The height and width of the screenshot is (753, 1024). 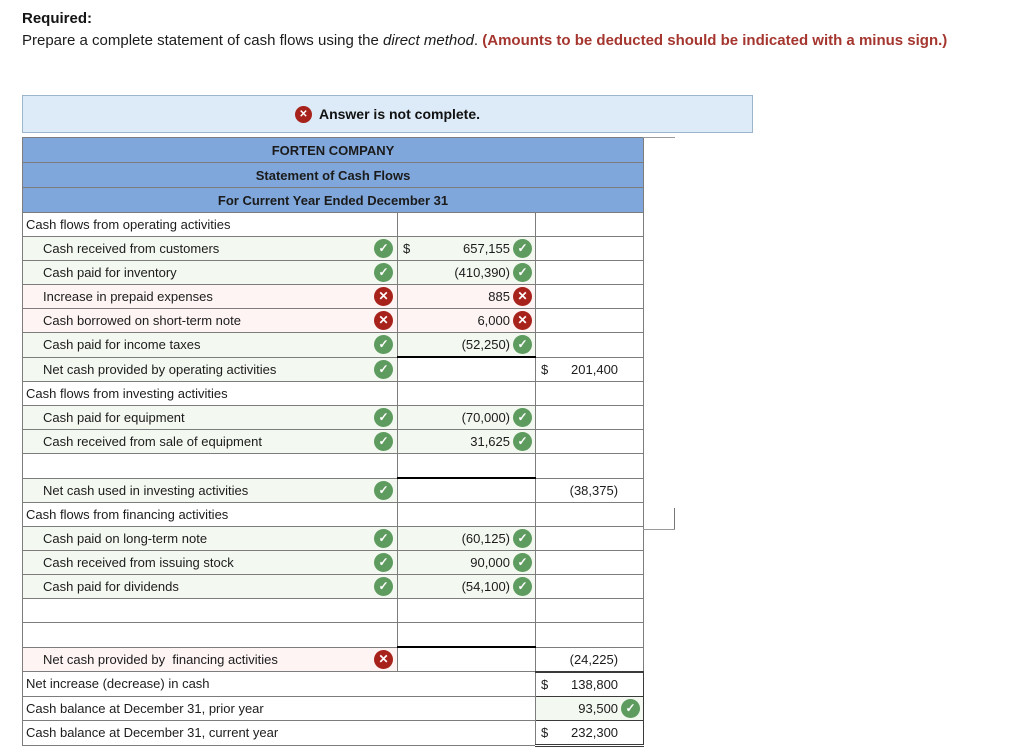 What do you see at coordinates (333, 175) in the screenshot?
I see `statement-title-header: Statement of Cash Flows` at bounding box center [333, 175].